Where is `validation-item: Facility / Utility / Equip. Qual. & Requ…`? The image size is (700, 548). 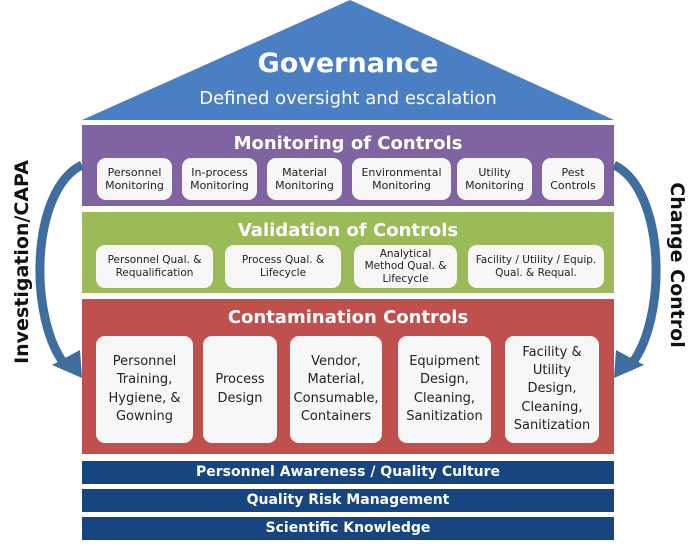
validation-item: Facility / Utility / Equip. Qual. & Requ… is located at coordinates (536, 266).